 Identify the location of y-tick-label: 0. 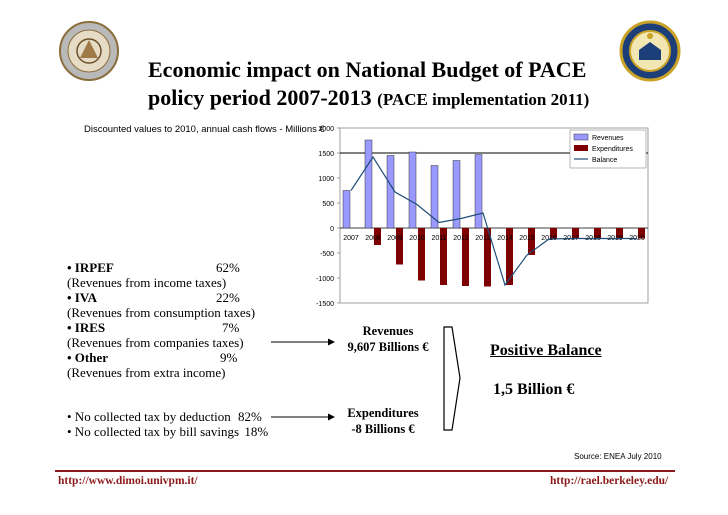
(332, 229).